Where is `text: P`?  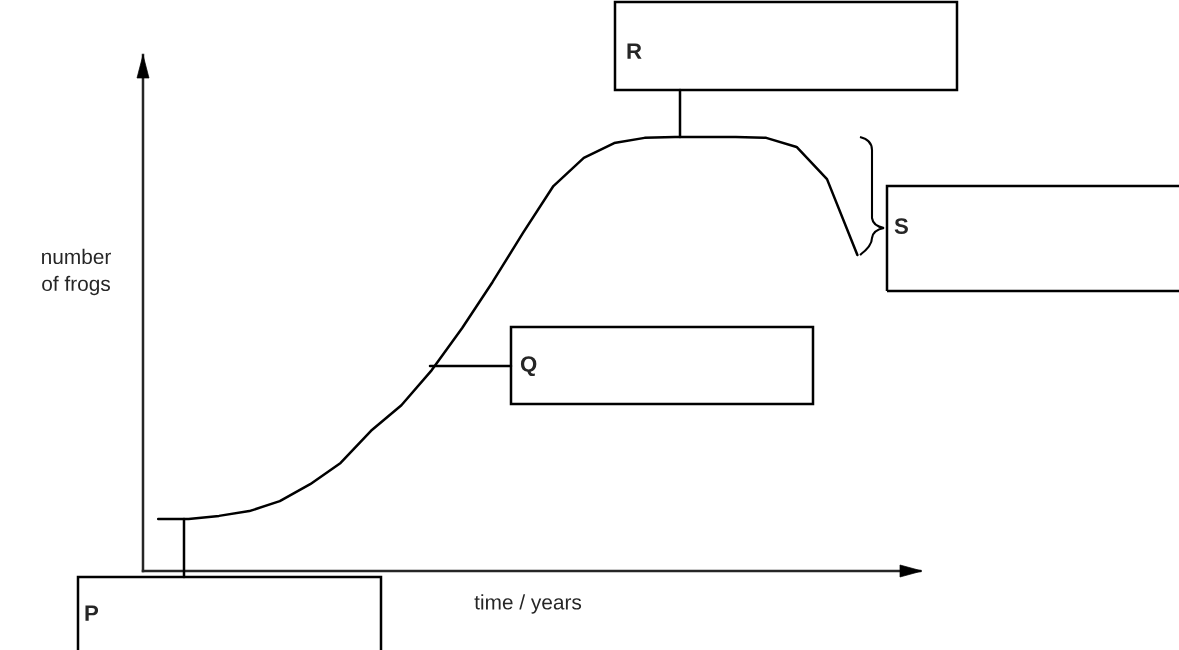
text: P is located at coordinates (92, 613).